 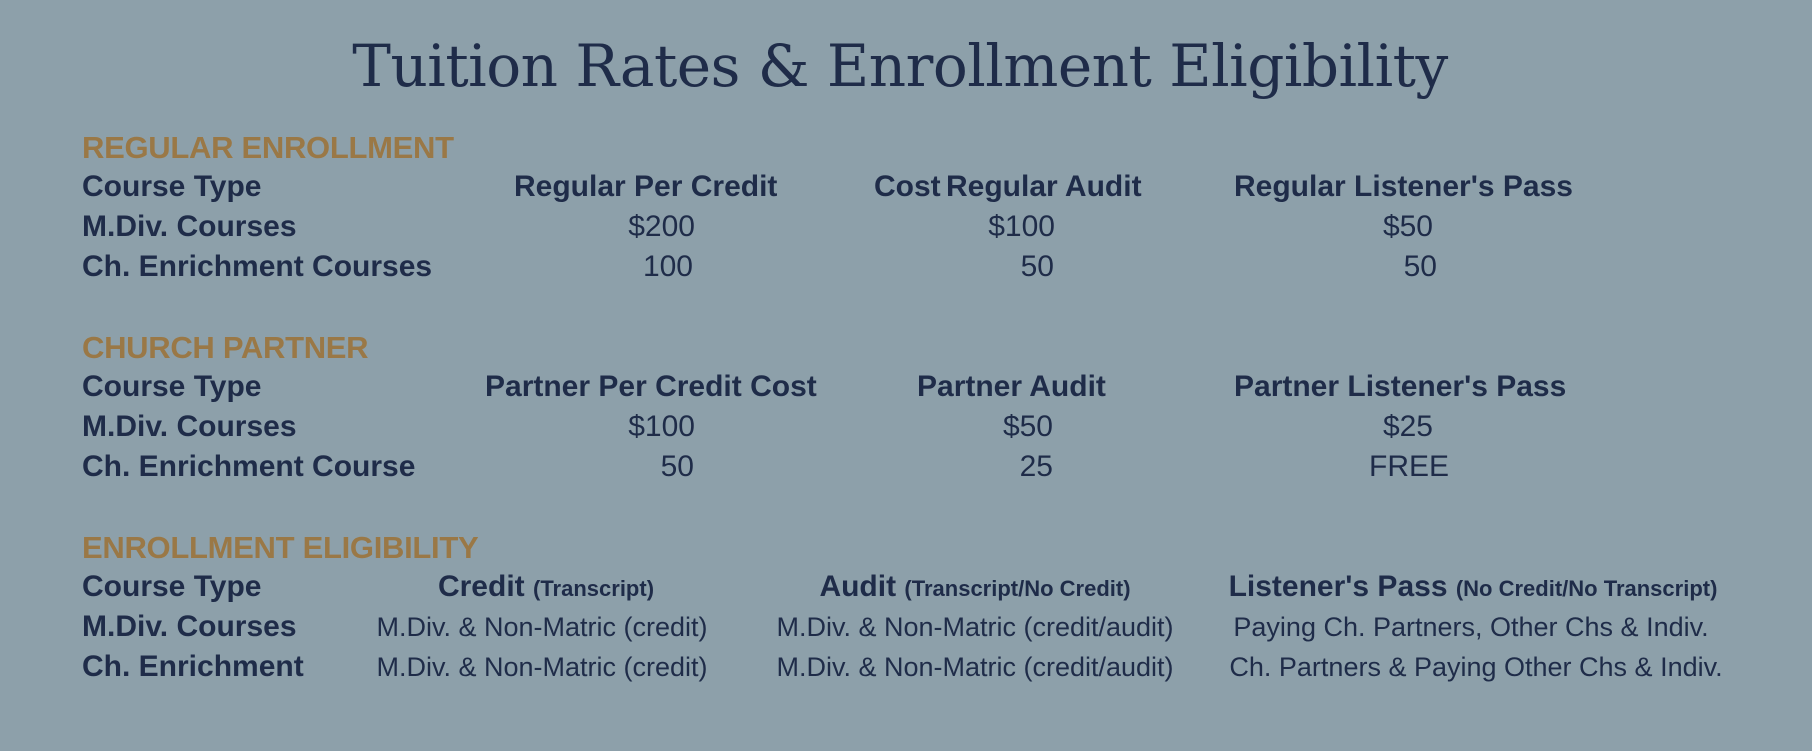 I want to click on eligibility-row-label: Ch. Enrichment, so click(x=193, y=666).